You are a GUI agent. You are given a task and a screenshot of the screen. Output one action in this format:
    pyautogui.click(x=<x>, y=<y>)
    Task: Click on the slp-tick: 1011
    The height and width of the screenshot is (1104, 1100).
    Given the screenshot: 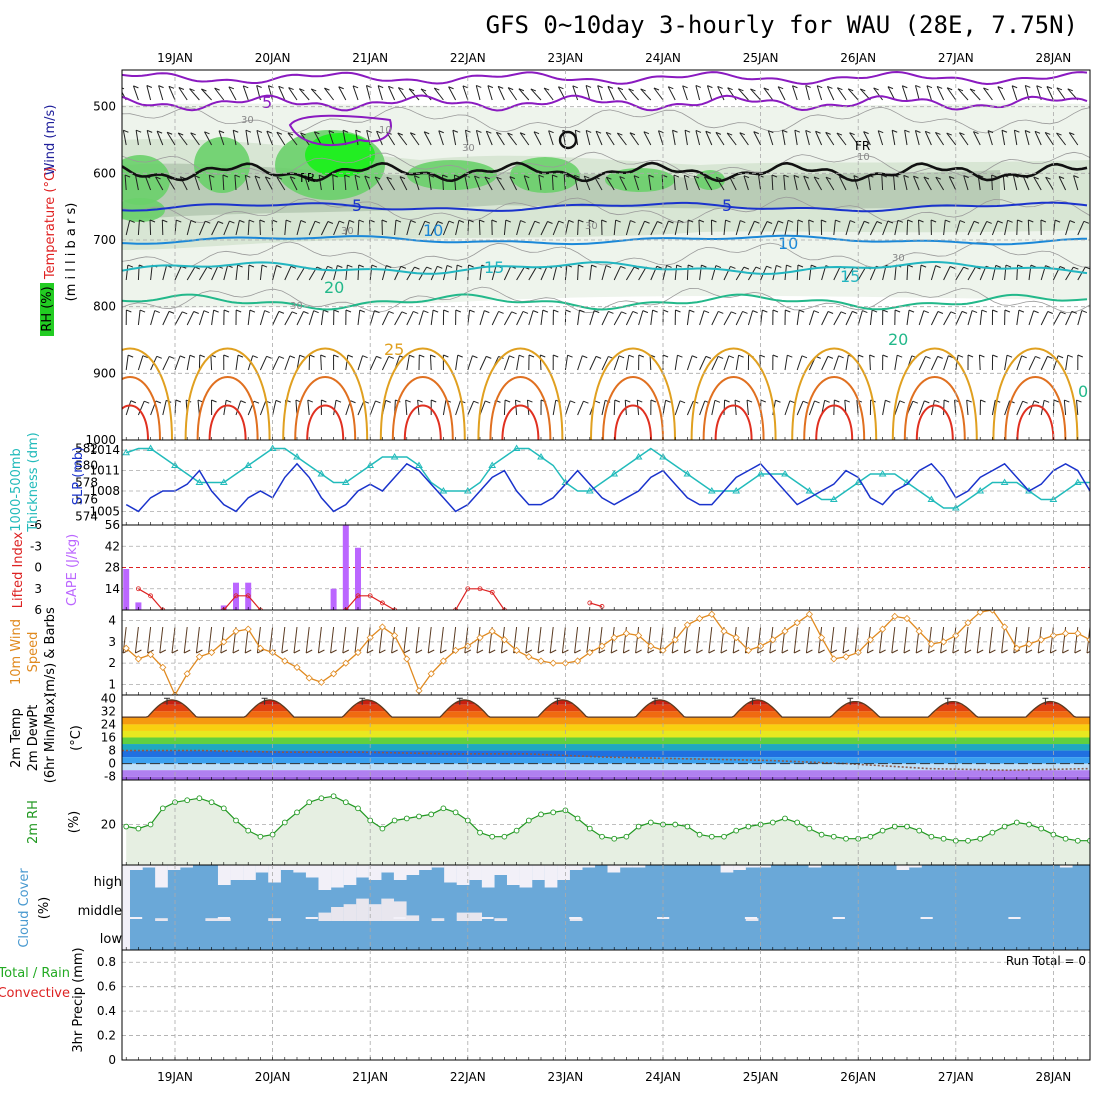 What is the action you would take?
    pyautogui.click(x=104, y=471)
    